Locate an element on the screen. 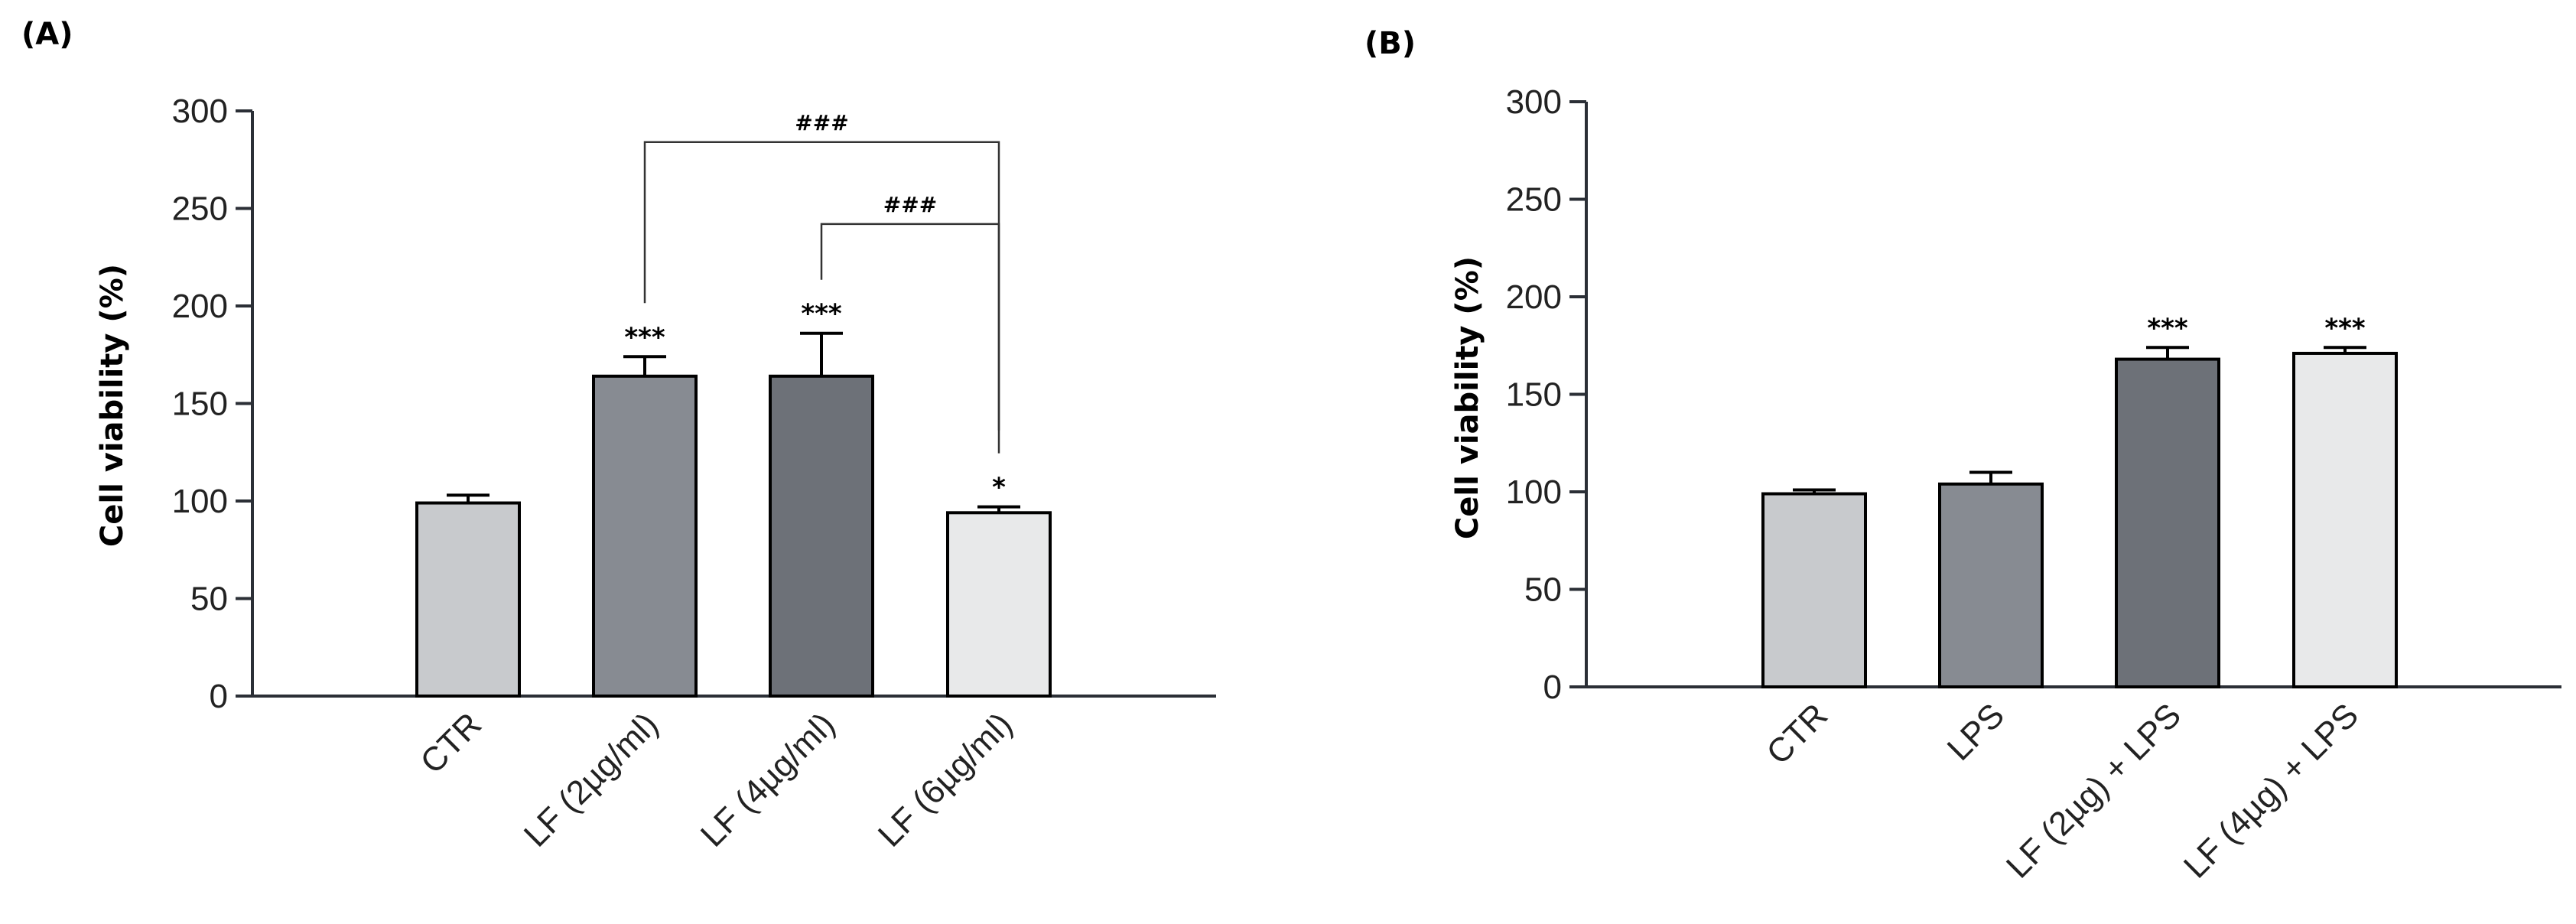 The image size is (2576, 924). panel-label-a: (A) is located at coordinates (47, 34).